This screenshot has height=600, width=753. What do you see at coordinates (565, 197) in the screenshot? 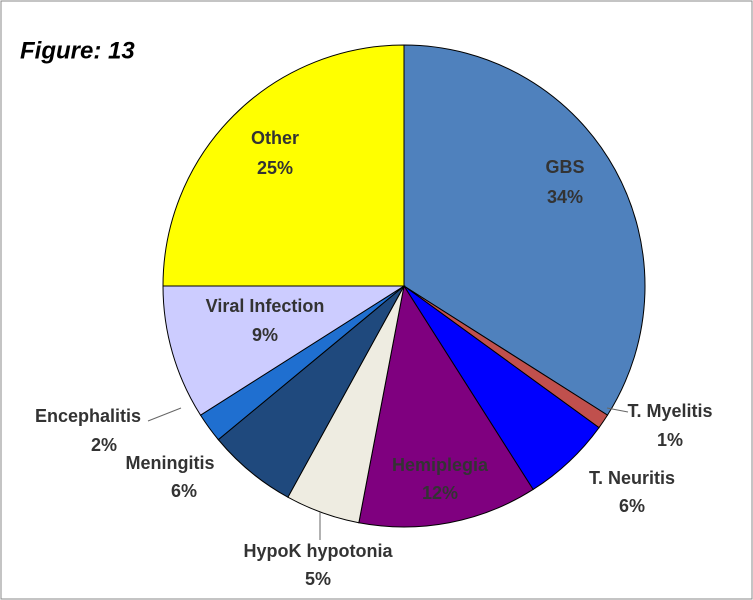
I see `slice-value-label: 34%` at bounding box center [565, 197].